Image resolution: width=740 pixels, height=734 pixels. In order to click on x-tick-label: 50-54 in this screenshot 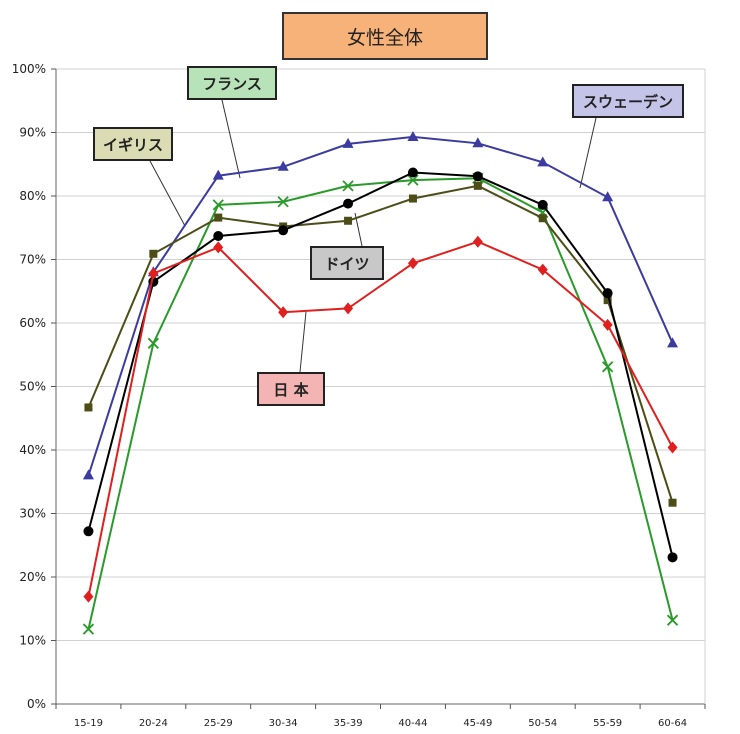, I will do `click(542, 723)`.